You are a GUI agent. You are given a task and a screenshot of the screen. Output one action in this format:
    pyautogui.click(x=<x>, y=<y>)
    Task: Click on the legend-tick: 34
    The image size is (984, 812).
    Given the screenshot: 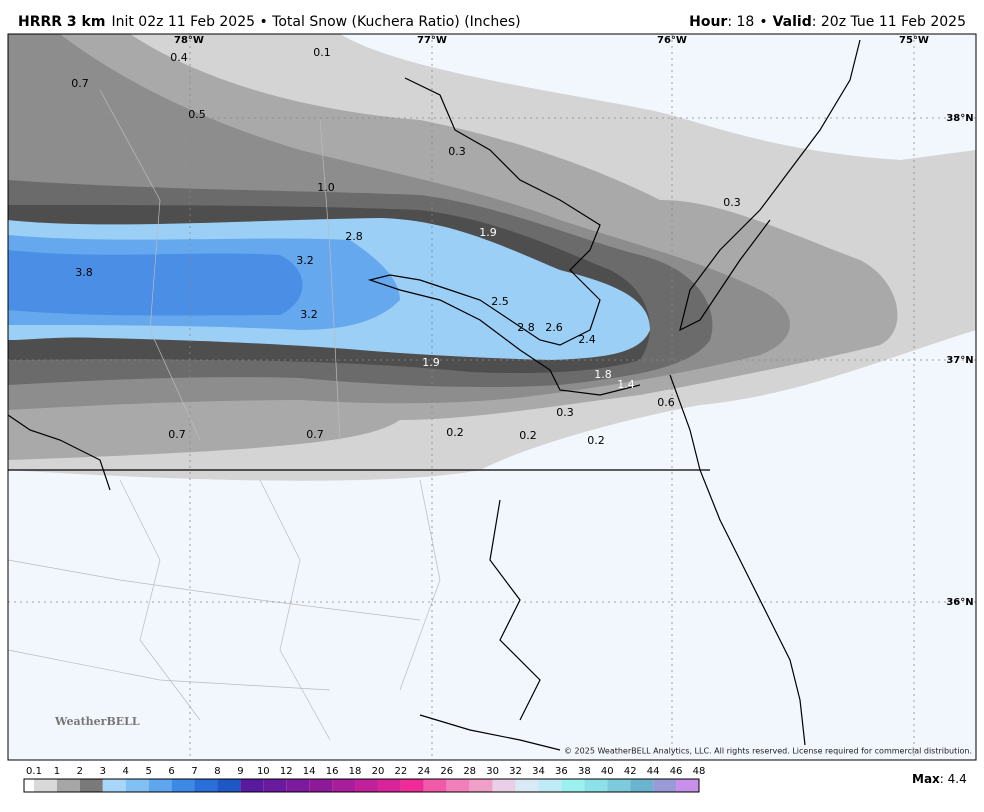 What is the action you would take?
    pyautogui.click(x=538, y=771)
    